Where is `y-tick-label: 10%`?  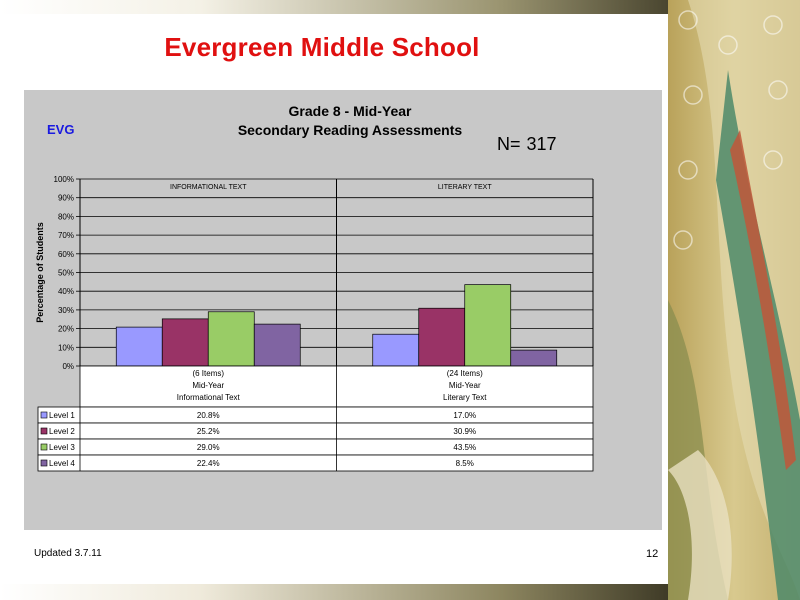
y-tick-label: 10% is located at coordinates (66, 347).